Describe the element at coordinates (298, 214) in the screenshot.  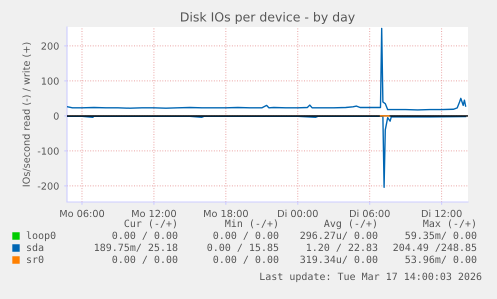
I see `x-tick-label: Di 00:00` at that location.